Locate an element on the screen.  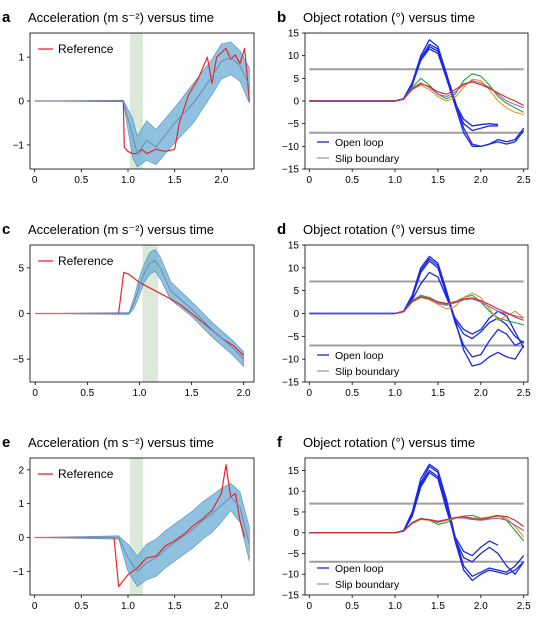
panel-letter-d: d is located at coordinates (281, 229).